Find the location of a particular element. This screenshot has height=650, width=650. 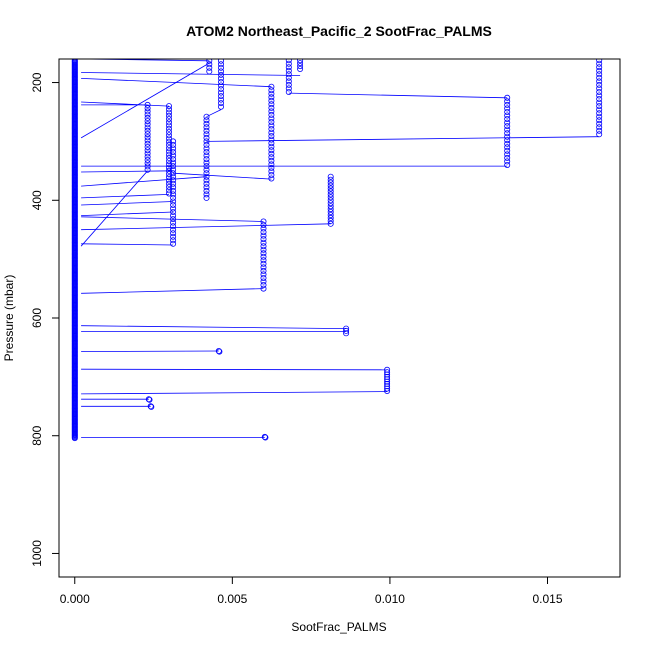

x-tick-label-2: 0.010 is located at coordinates (390, 599).